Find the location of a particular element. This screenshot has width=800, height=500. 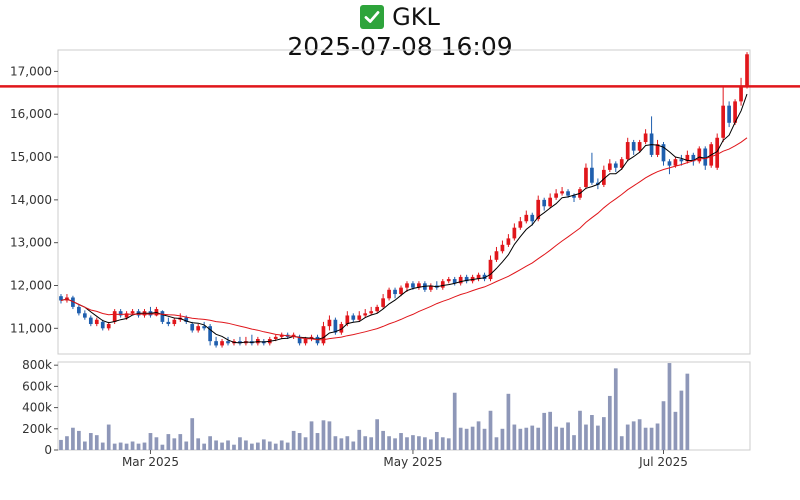

volume-y-tick-label: 400k is located at coordinates (37, 408).